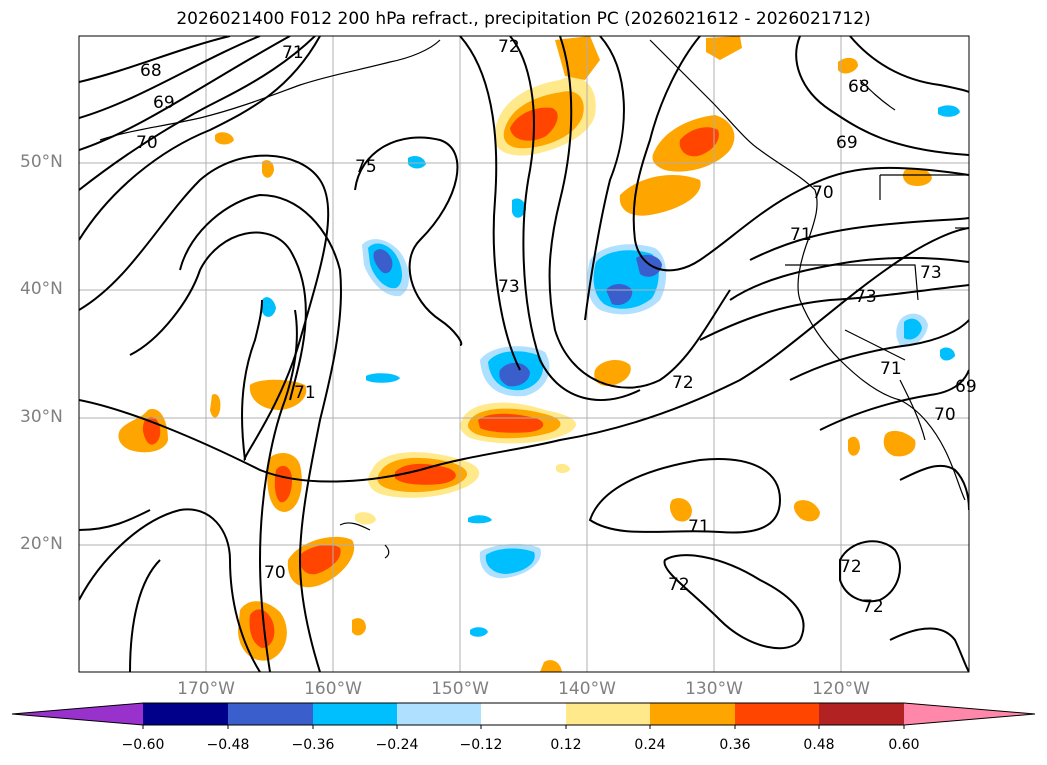 The height and width of the screenshot is (765, 1047). What do you see at coordinates (333, 689) in the screenshot?
I see `lon-label: 160°W` at bounding box center [333, 689].